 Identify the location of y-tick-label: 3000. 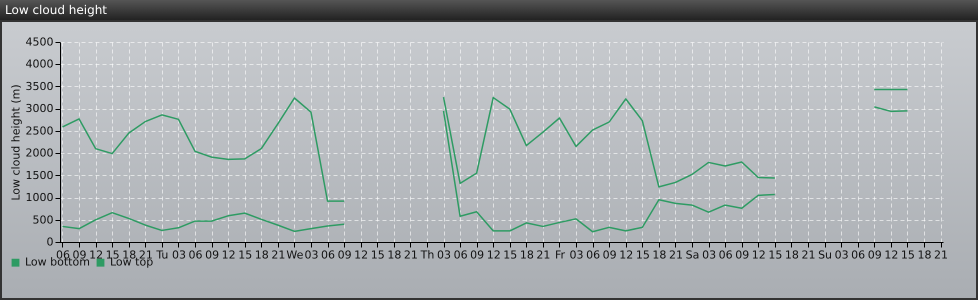
(40, 109).